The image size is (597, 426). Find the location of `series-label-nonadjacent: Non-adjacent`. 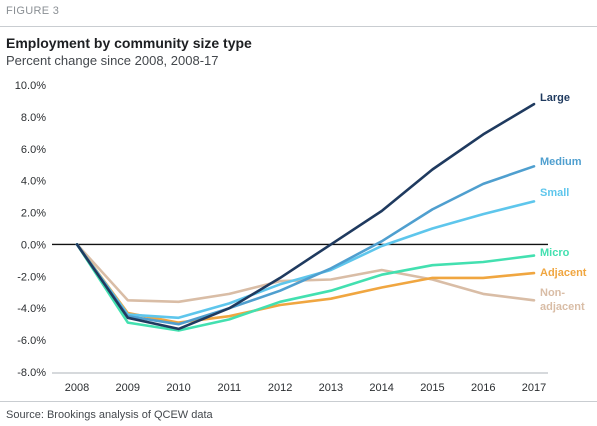

series-label-nonadjacent: Non-adjacent is located at coordinates (562, 300).